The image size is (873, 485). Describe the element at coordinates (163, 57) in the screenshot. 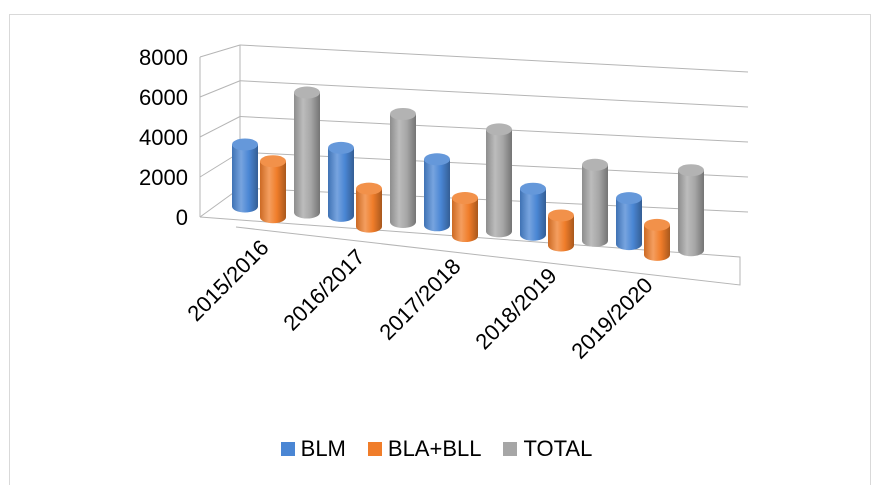

I see `y-tick-label: 8000` at that location.